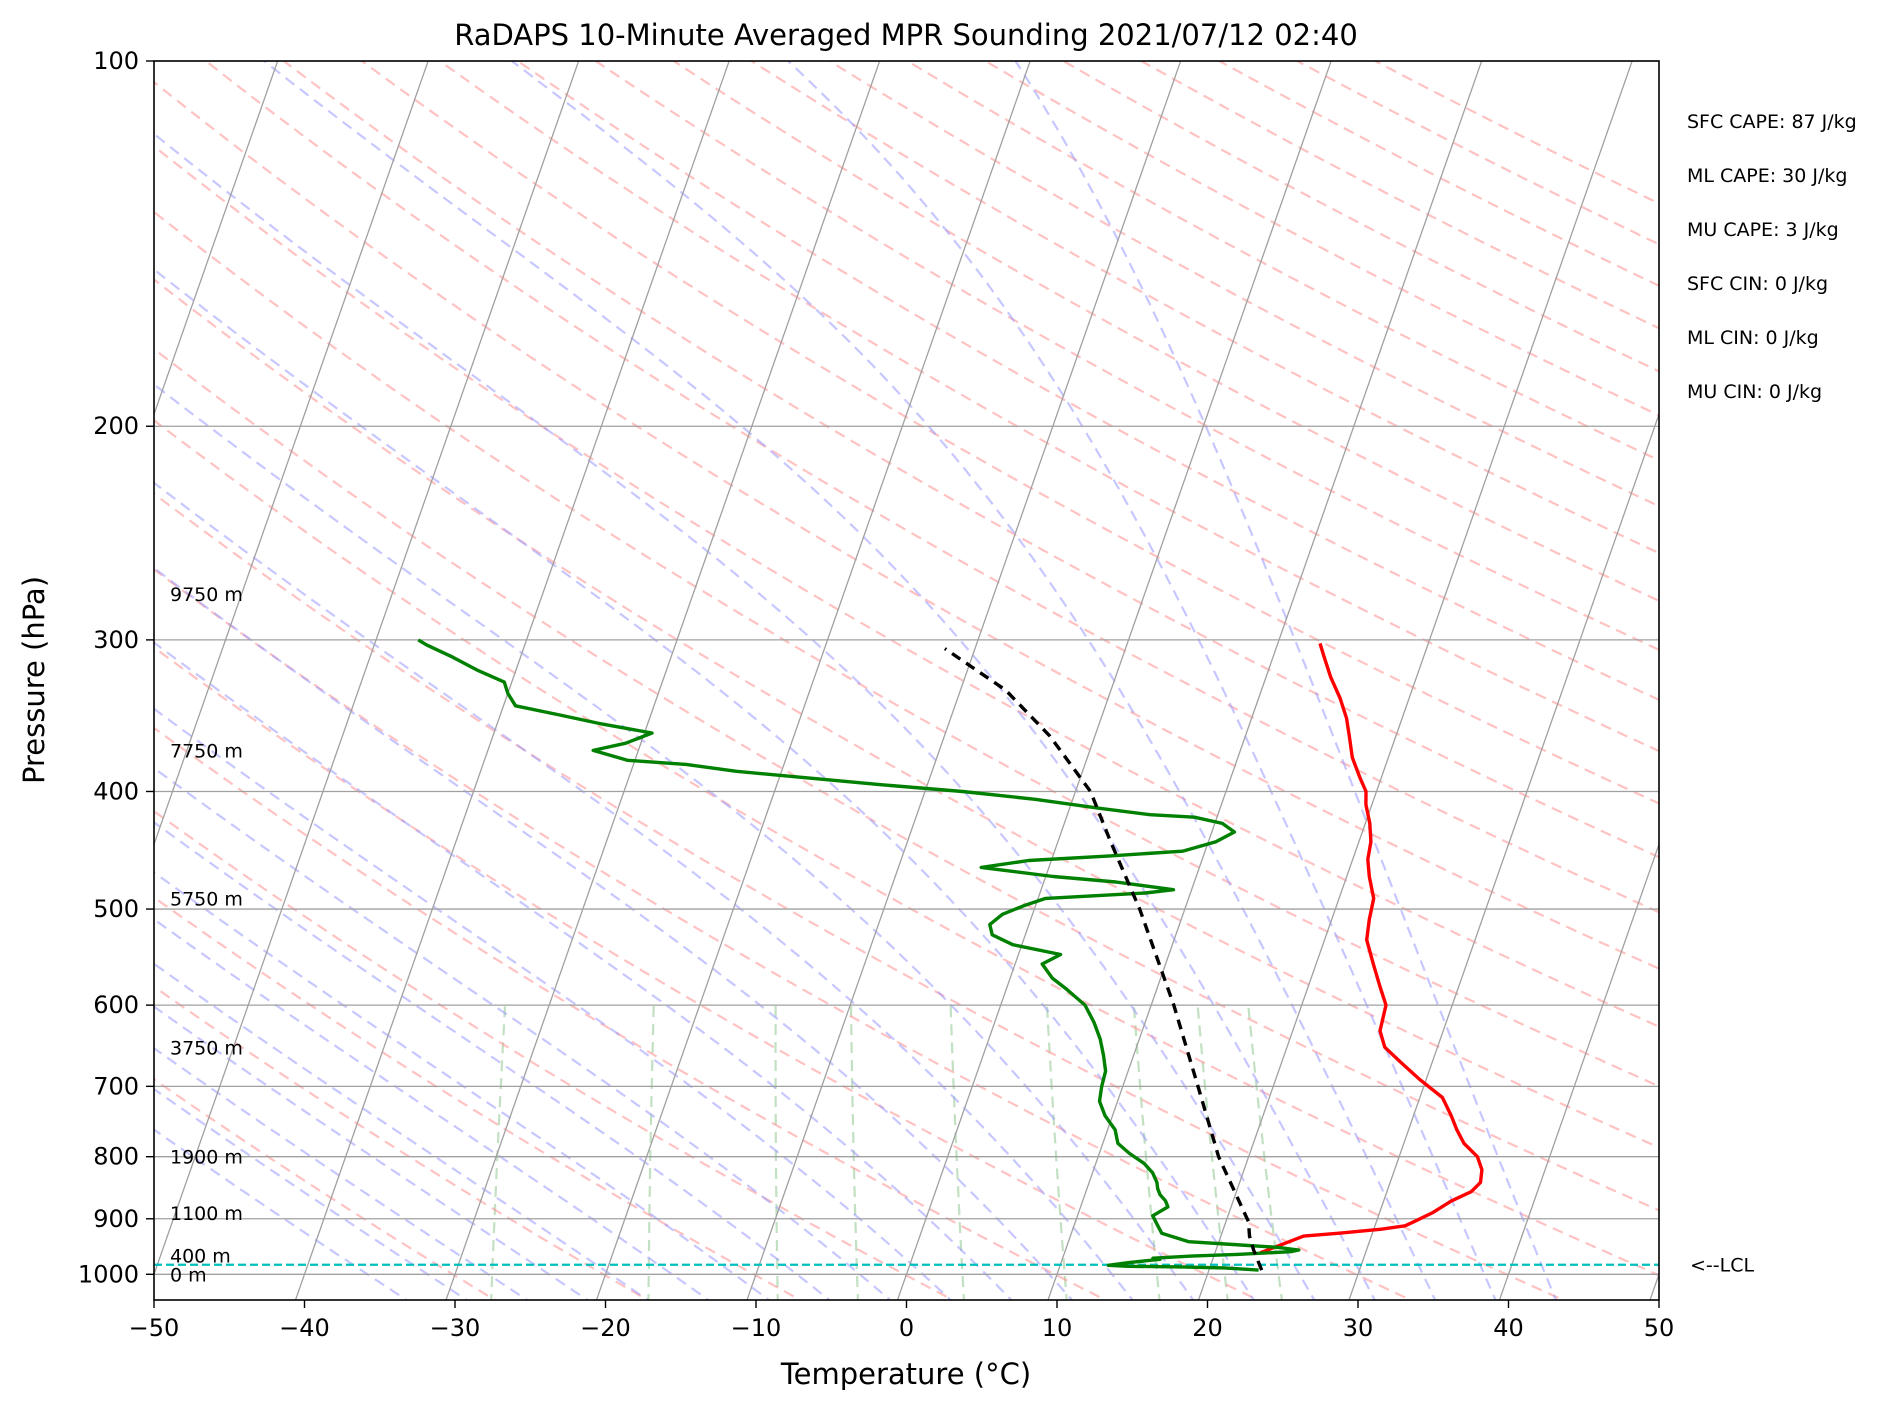  Describe the element at coordinates (1767, 176) in the screenshot. I see `sounding-index: ML CAPE: 30 J/kg` at that location.